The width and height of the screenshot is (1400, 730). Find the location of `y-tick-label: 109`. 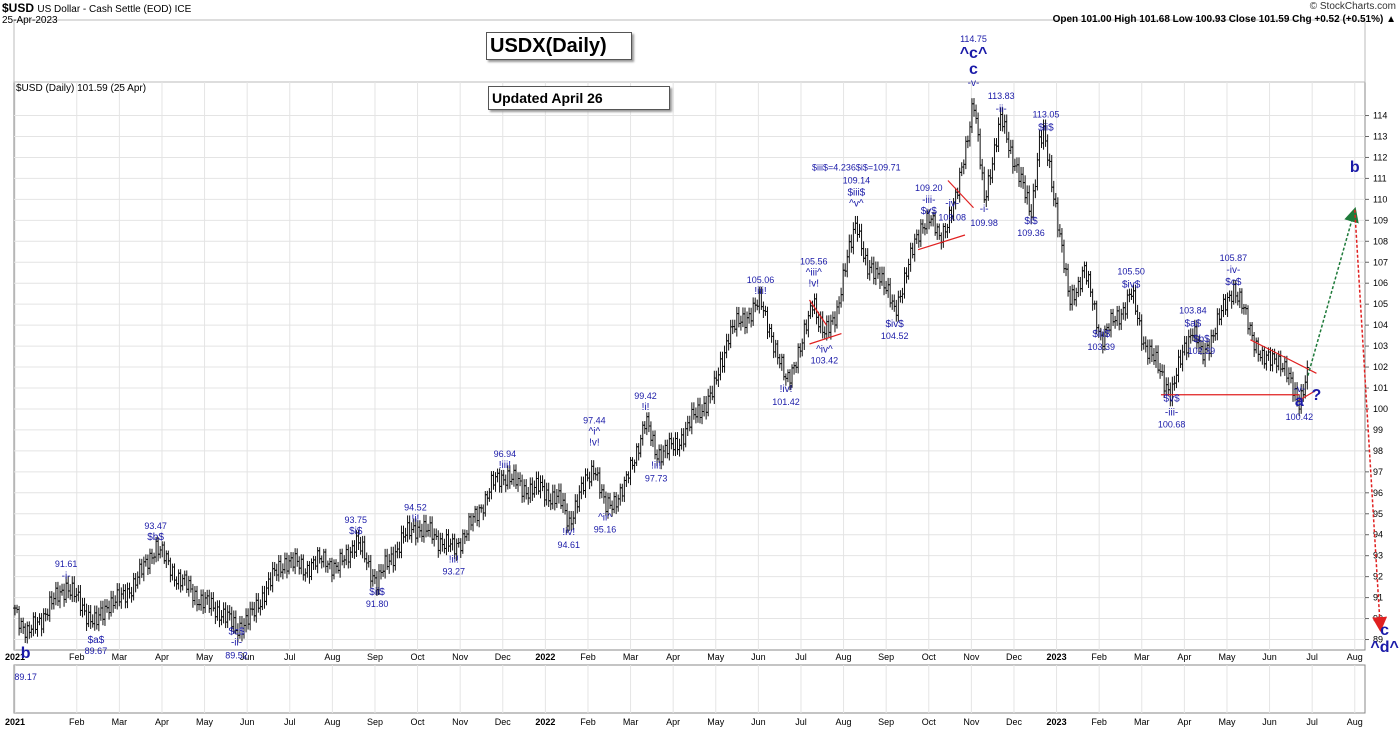

y-tick-label: 109 is located at coordinates (1380, 220).